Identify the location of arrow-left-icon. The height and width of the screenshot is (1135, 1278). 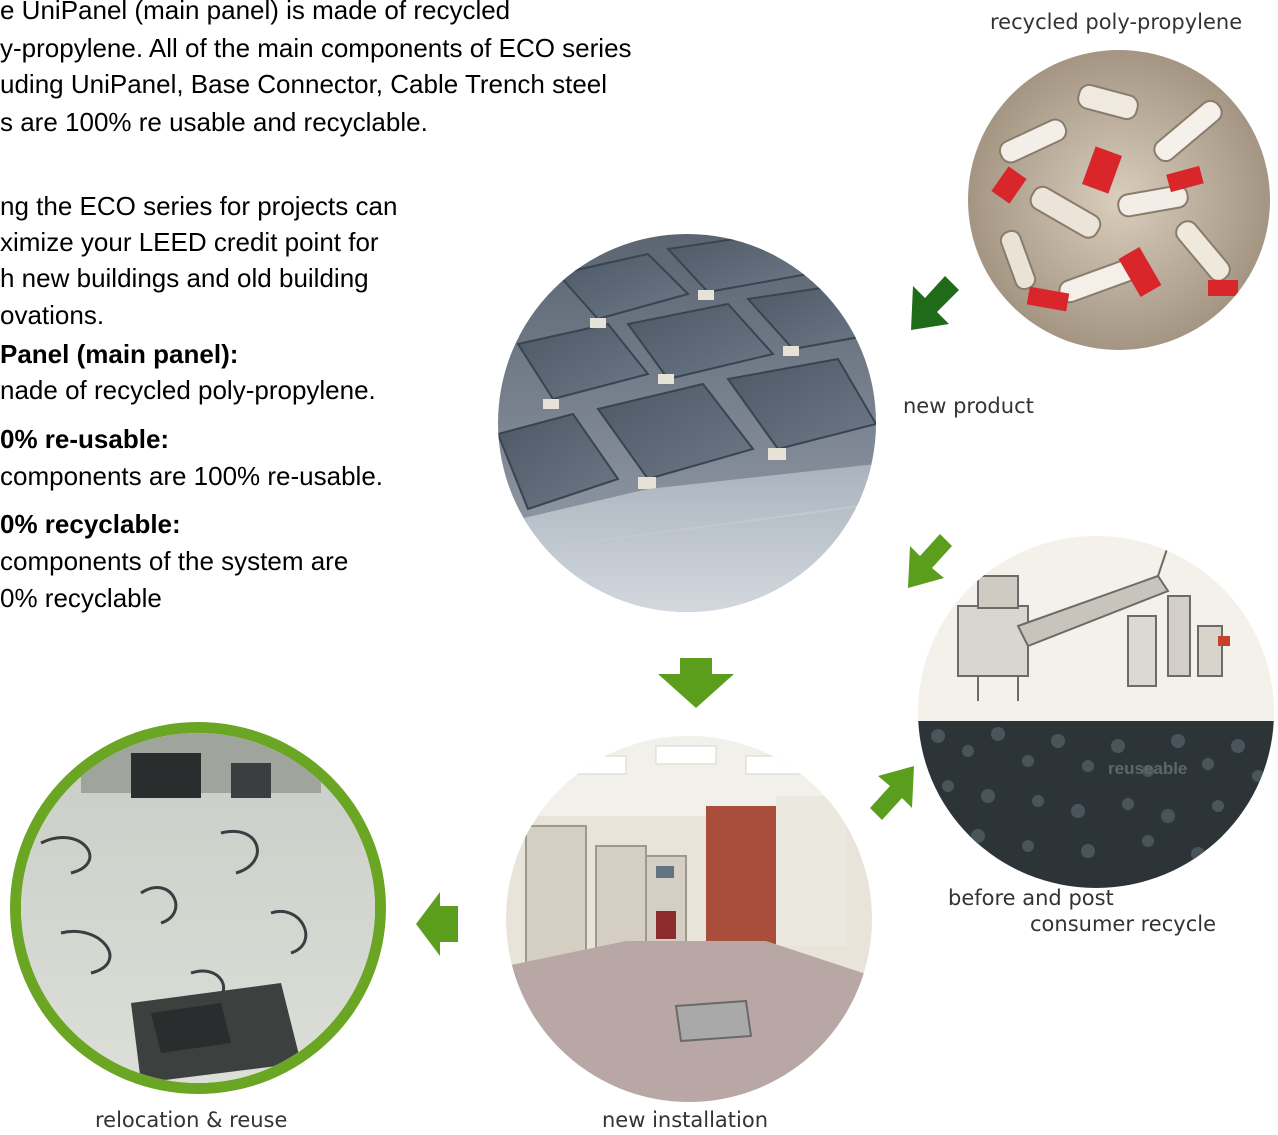
(437, 924).